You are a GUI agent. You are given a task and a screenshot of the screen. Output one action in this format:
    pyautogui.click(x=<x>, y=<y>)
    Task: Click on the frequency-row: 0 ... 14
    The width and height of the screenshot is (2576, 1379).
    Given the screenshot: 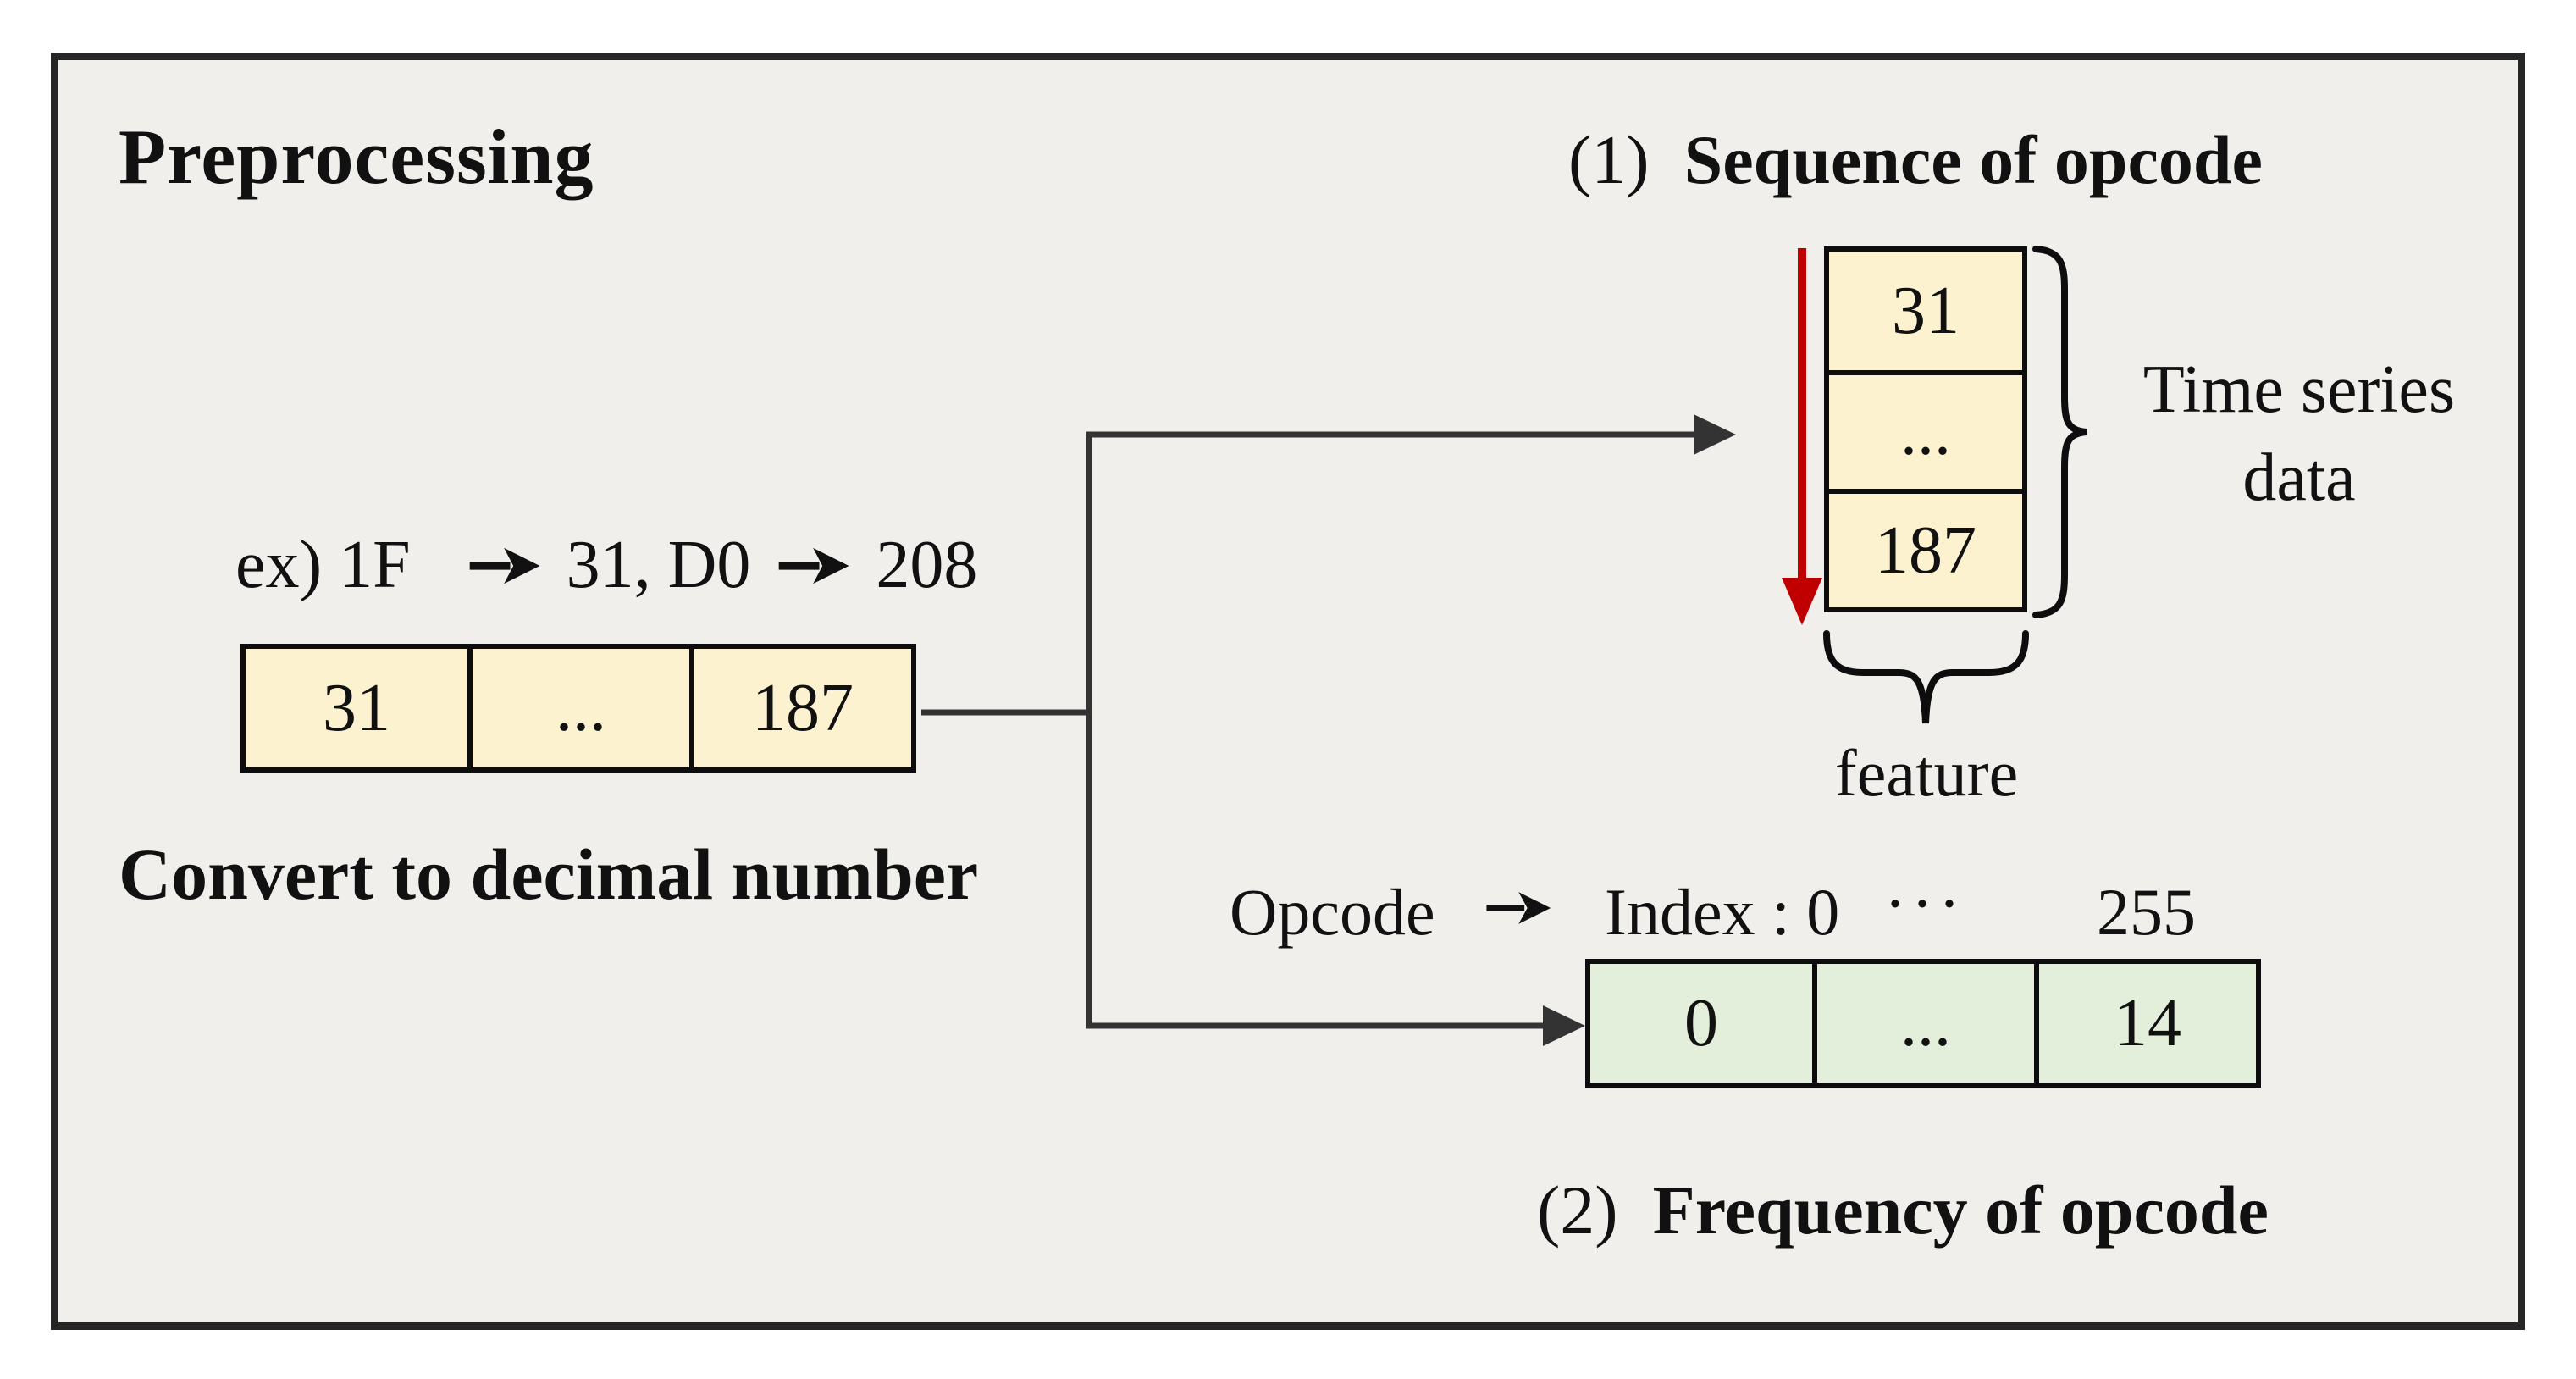 What is the action you would take?
    pyautogui.click(x=1923, y=1023)
    